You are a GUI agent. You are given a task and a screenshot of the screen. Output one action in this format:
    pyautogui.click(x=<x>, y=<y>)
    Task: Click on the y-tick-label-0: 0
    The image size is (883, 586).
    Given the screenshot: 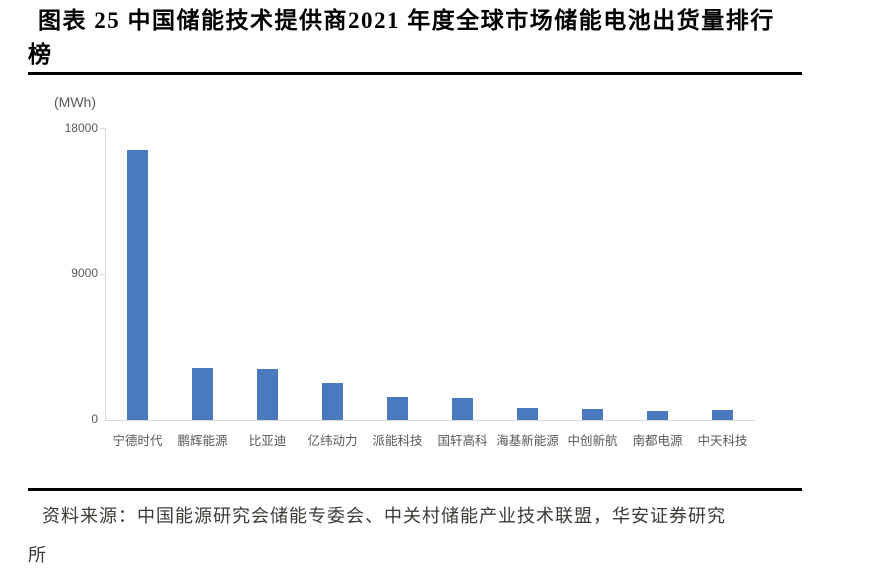 What is the action you would take?
    pyautogui.click(x=94, y=419)
    